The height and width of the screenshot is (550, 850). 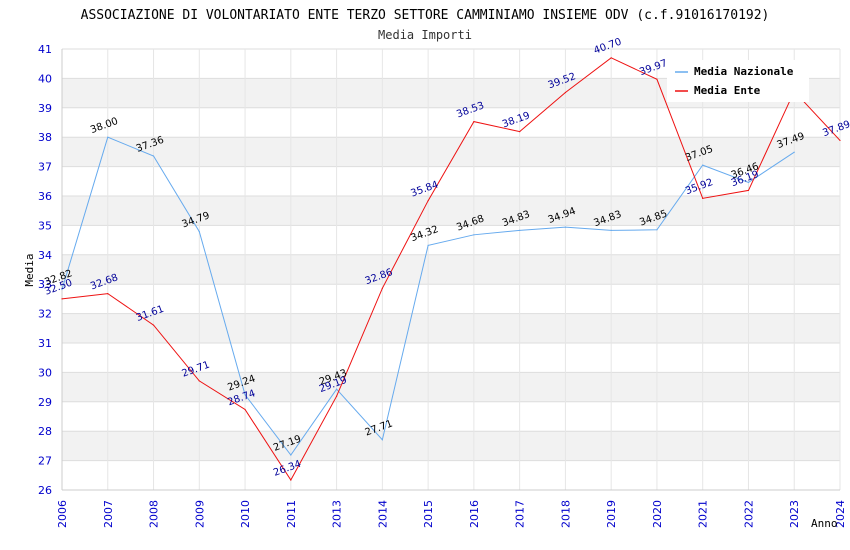 What do you see at coordinates (653, 68) in the screenshot?
I see `data-label: 39.97` at bounding box center [653, 68].